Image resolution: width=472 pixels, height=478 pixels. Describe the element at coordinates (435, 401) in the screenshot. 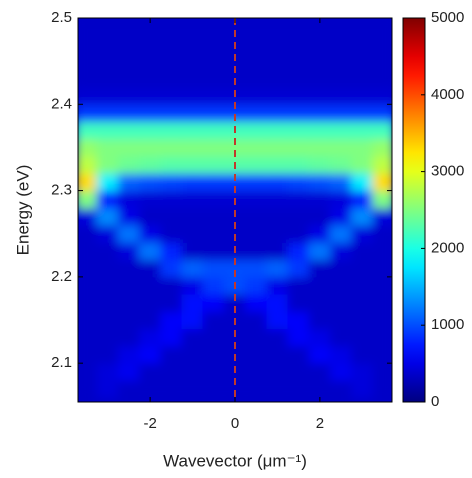

I see `colorbar-tick-label: 0` at that location.